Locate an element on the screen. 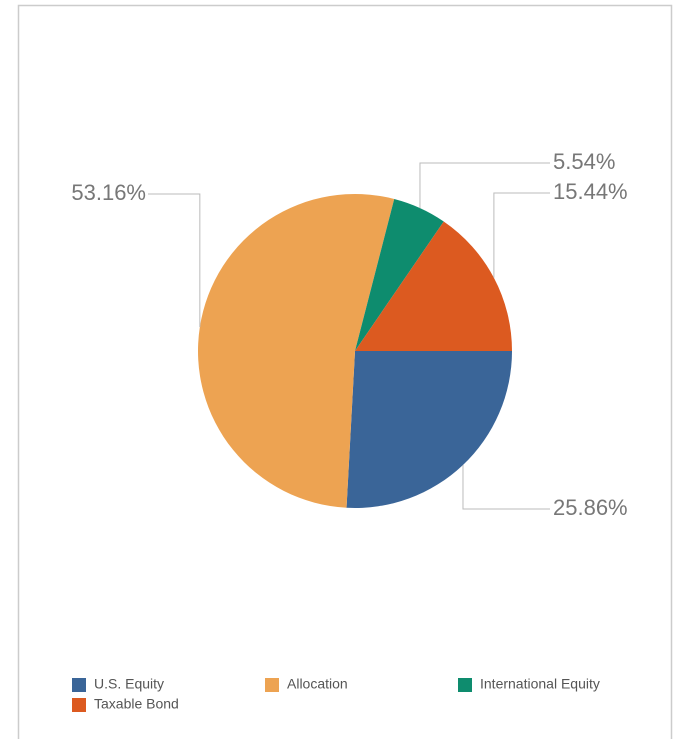 Image resolution: width=675 pixels, height=739 pixels. legend-label: U.S. Equity is located at coordinates (129, 684).